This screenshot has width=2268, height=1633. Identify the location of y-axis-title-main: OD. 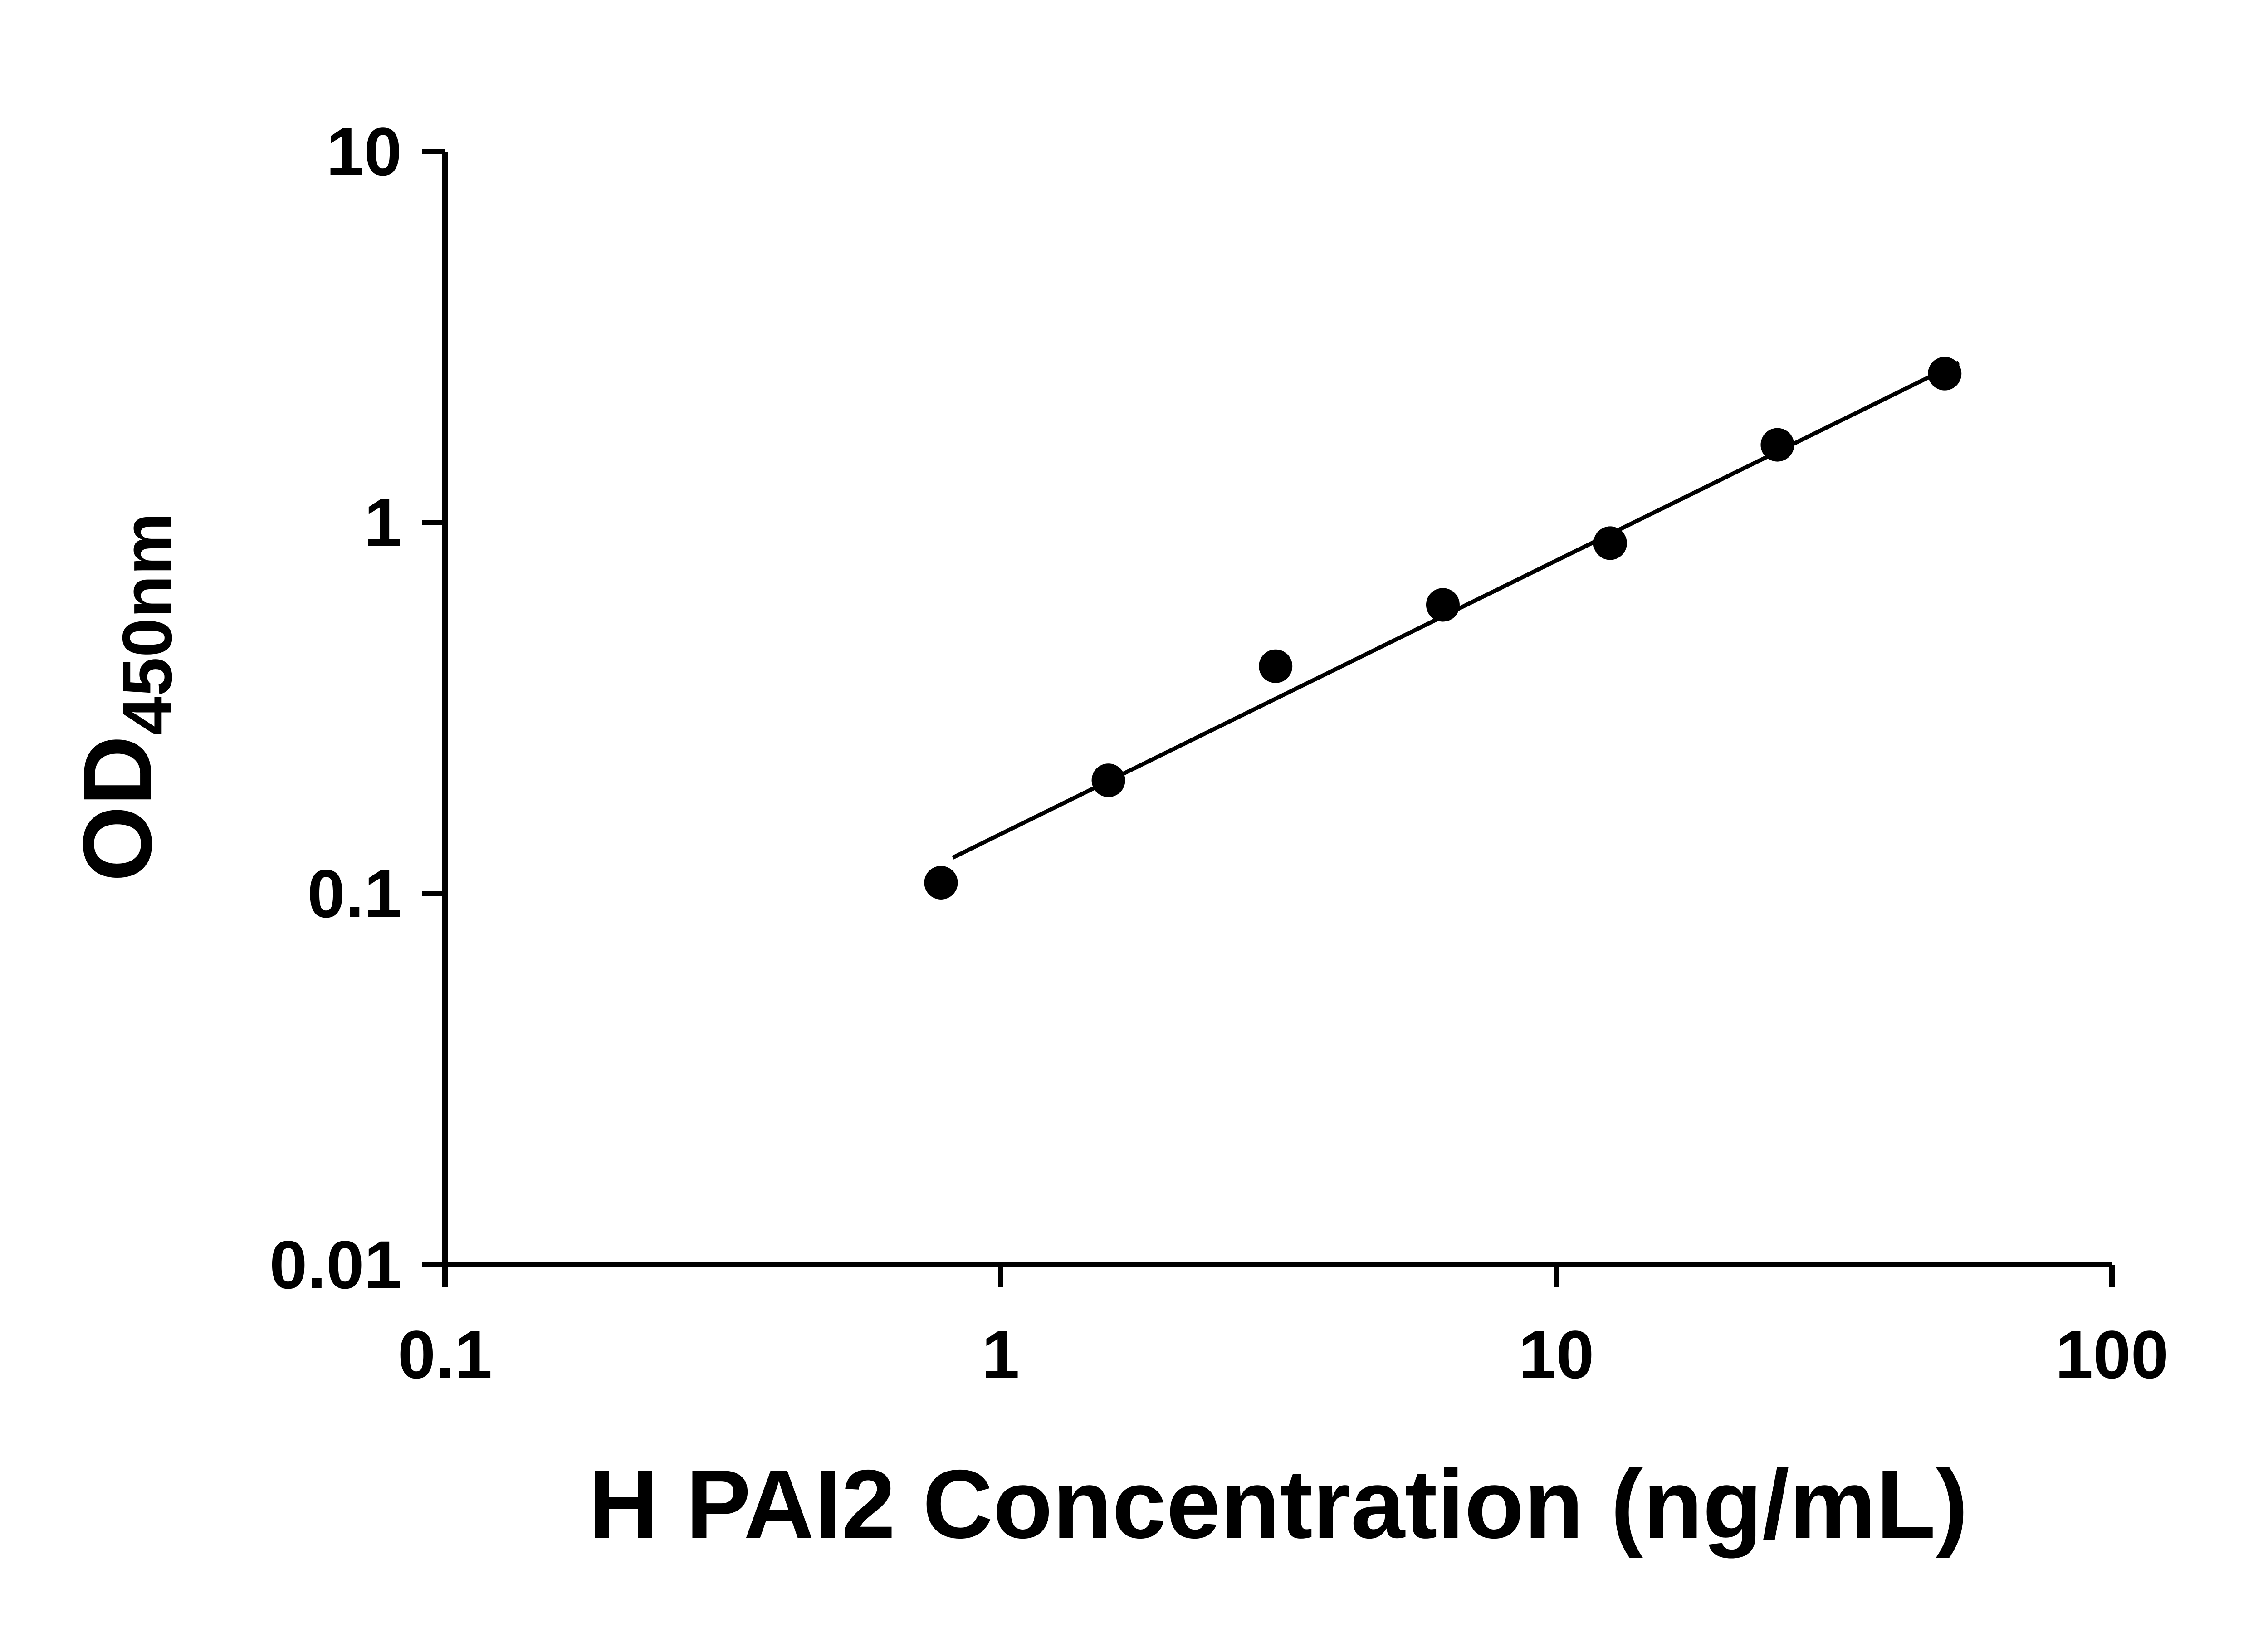
(118, 808).